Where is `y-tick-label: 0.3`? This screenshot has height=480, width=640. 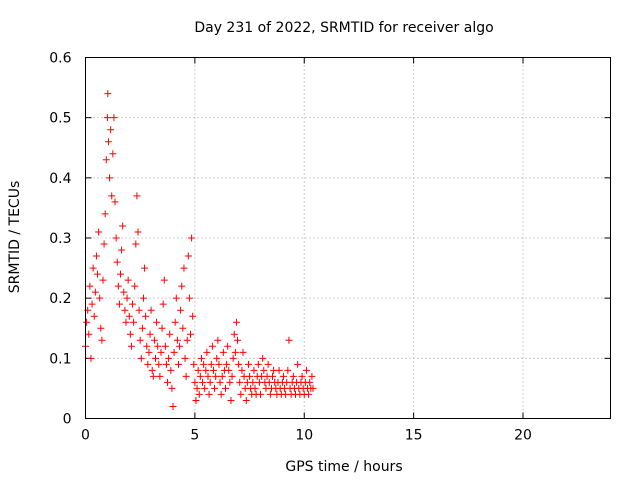
y-tick-label: 0.3 is located at coordinates (60, 239).